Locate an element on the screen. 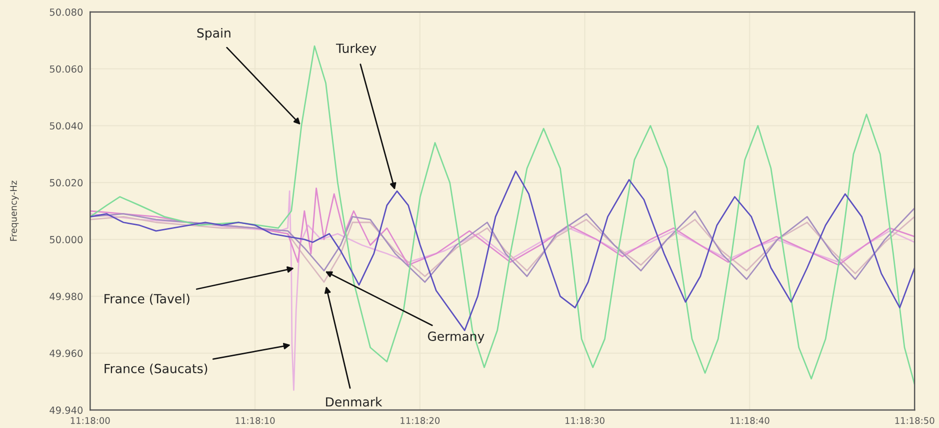 The height and width of the screenshot is (428, 939). x-tick-label: 11:18:00 is located at coordinates (90, 420).